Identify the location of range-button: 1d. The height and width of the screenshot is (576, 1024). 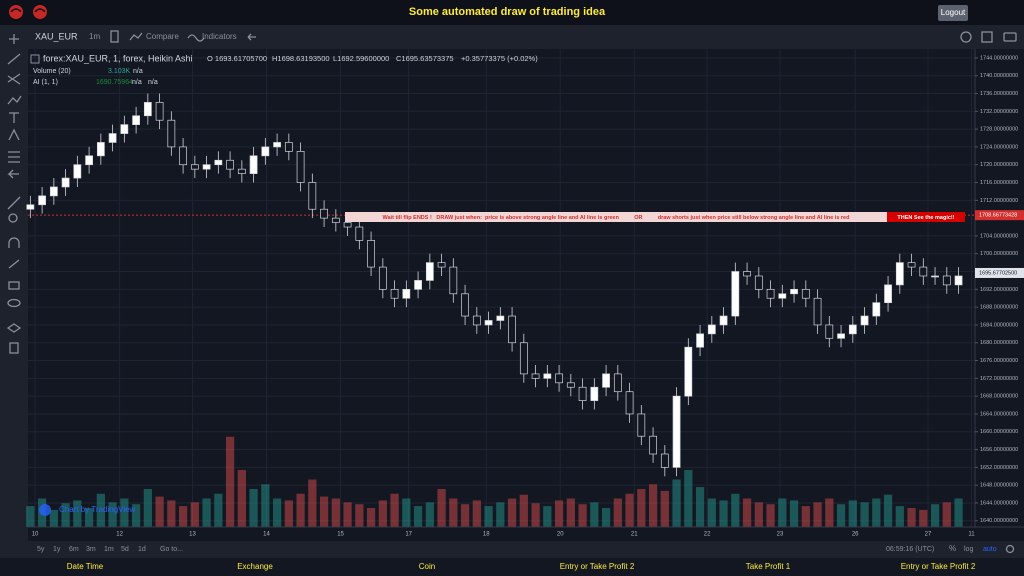
(142, 549).